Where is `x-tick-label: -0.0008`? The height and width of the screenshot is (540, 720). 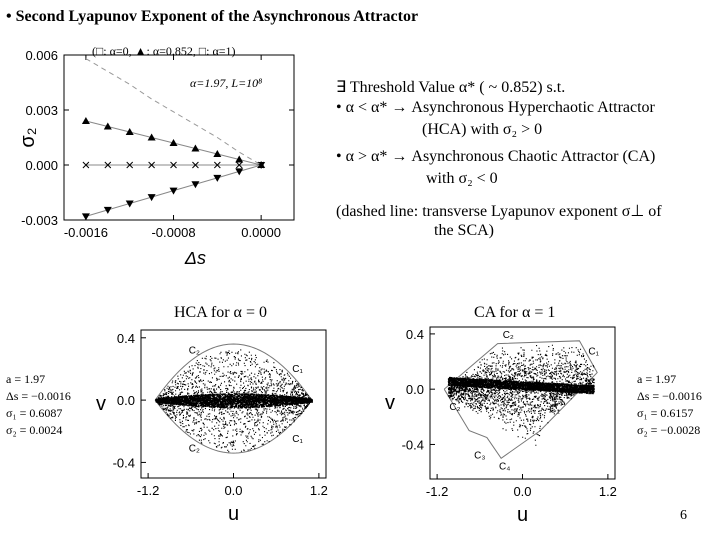 x-tick-label: -0.0008 is located at coordinates (173, 232).